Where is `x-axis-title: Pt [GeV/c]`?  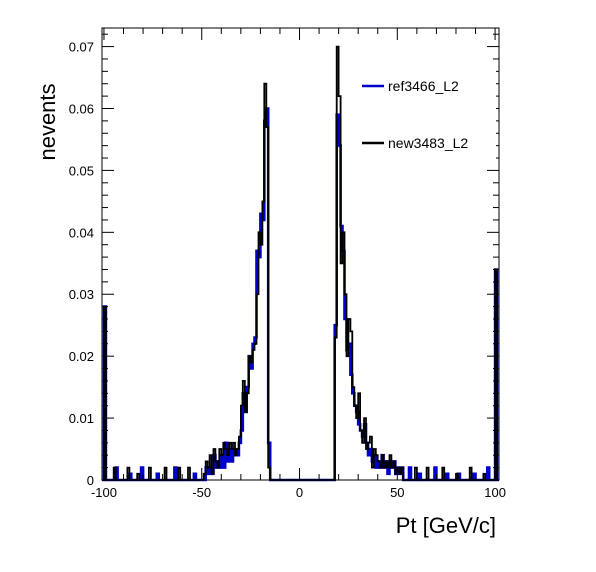 x-axis-title: Pt [GeV/c] is located at coordinates (446, 525).